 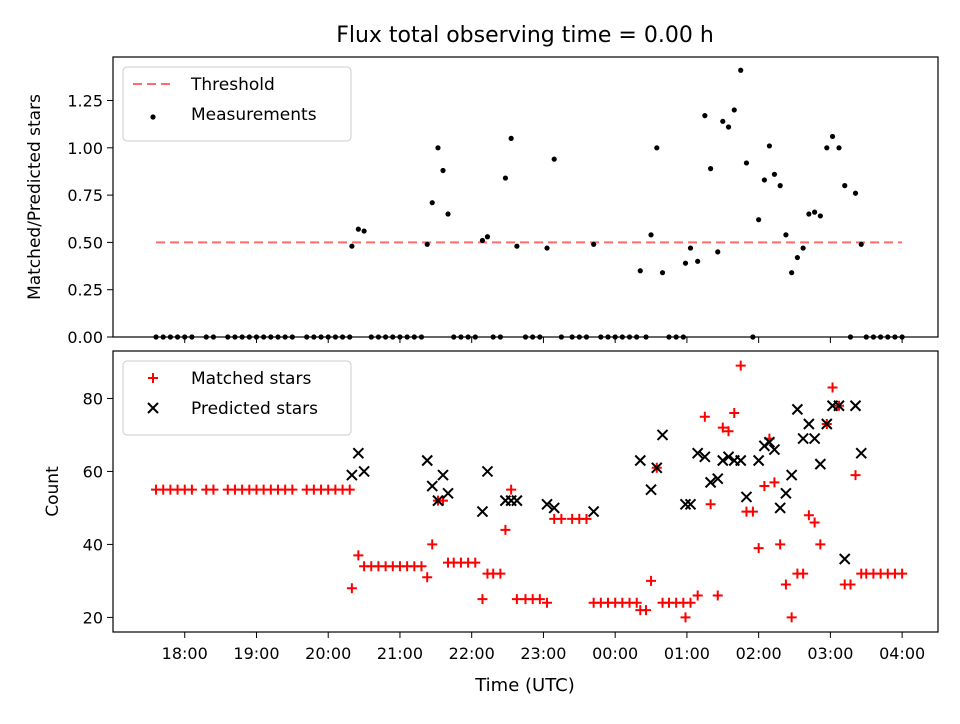 I want to click on x-tick-label: 18:00, so click(x=185, y=653).